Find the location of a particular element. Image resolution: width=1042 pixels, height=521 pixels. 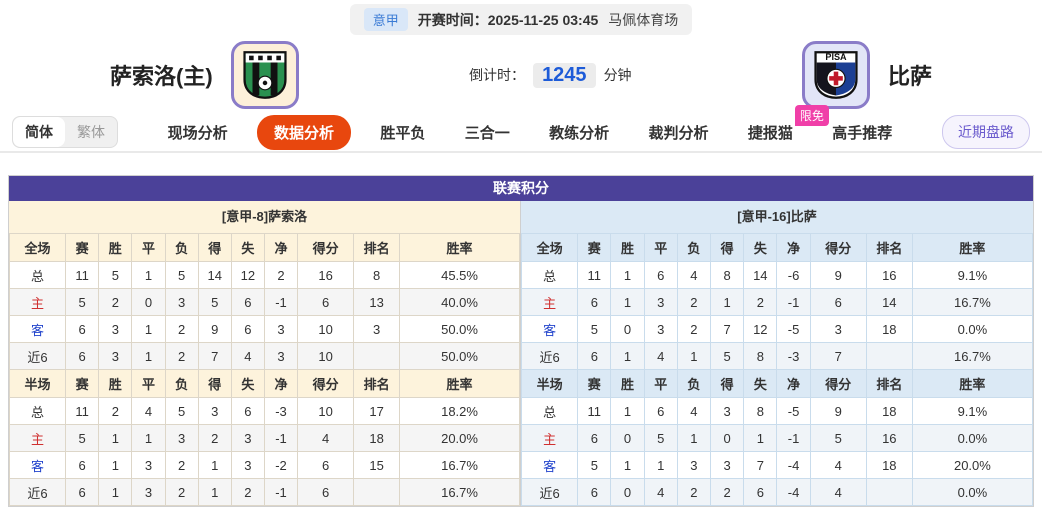

lang-simplified-button: 简体 is located at coordinates (39, 132).